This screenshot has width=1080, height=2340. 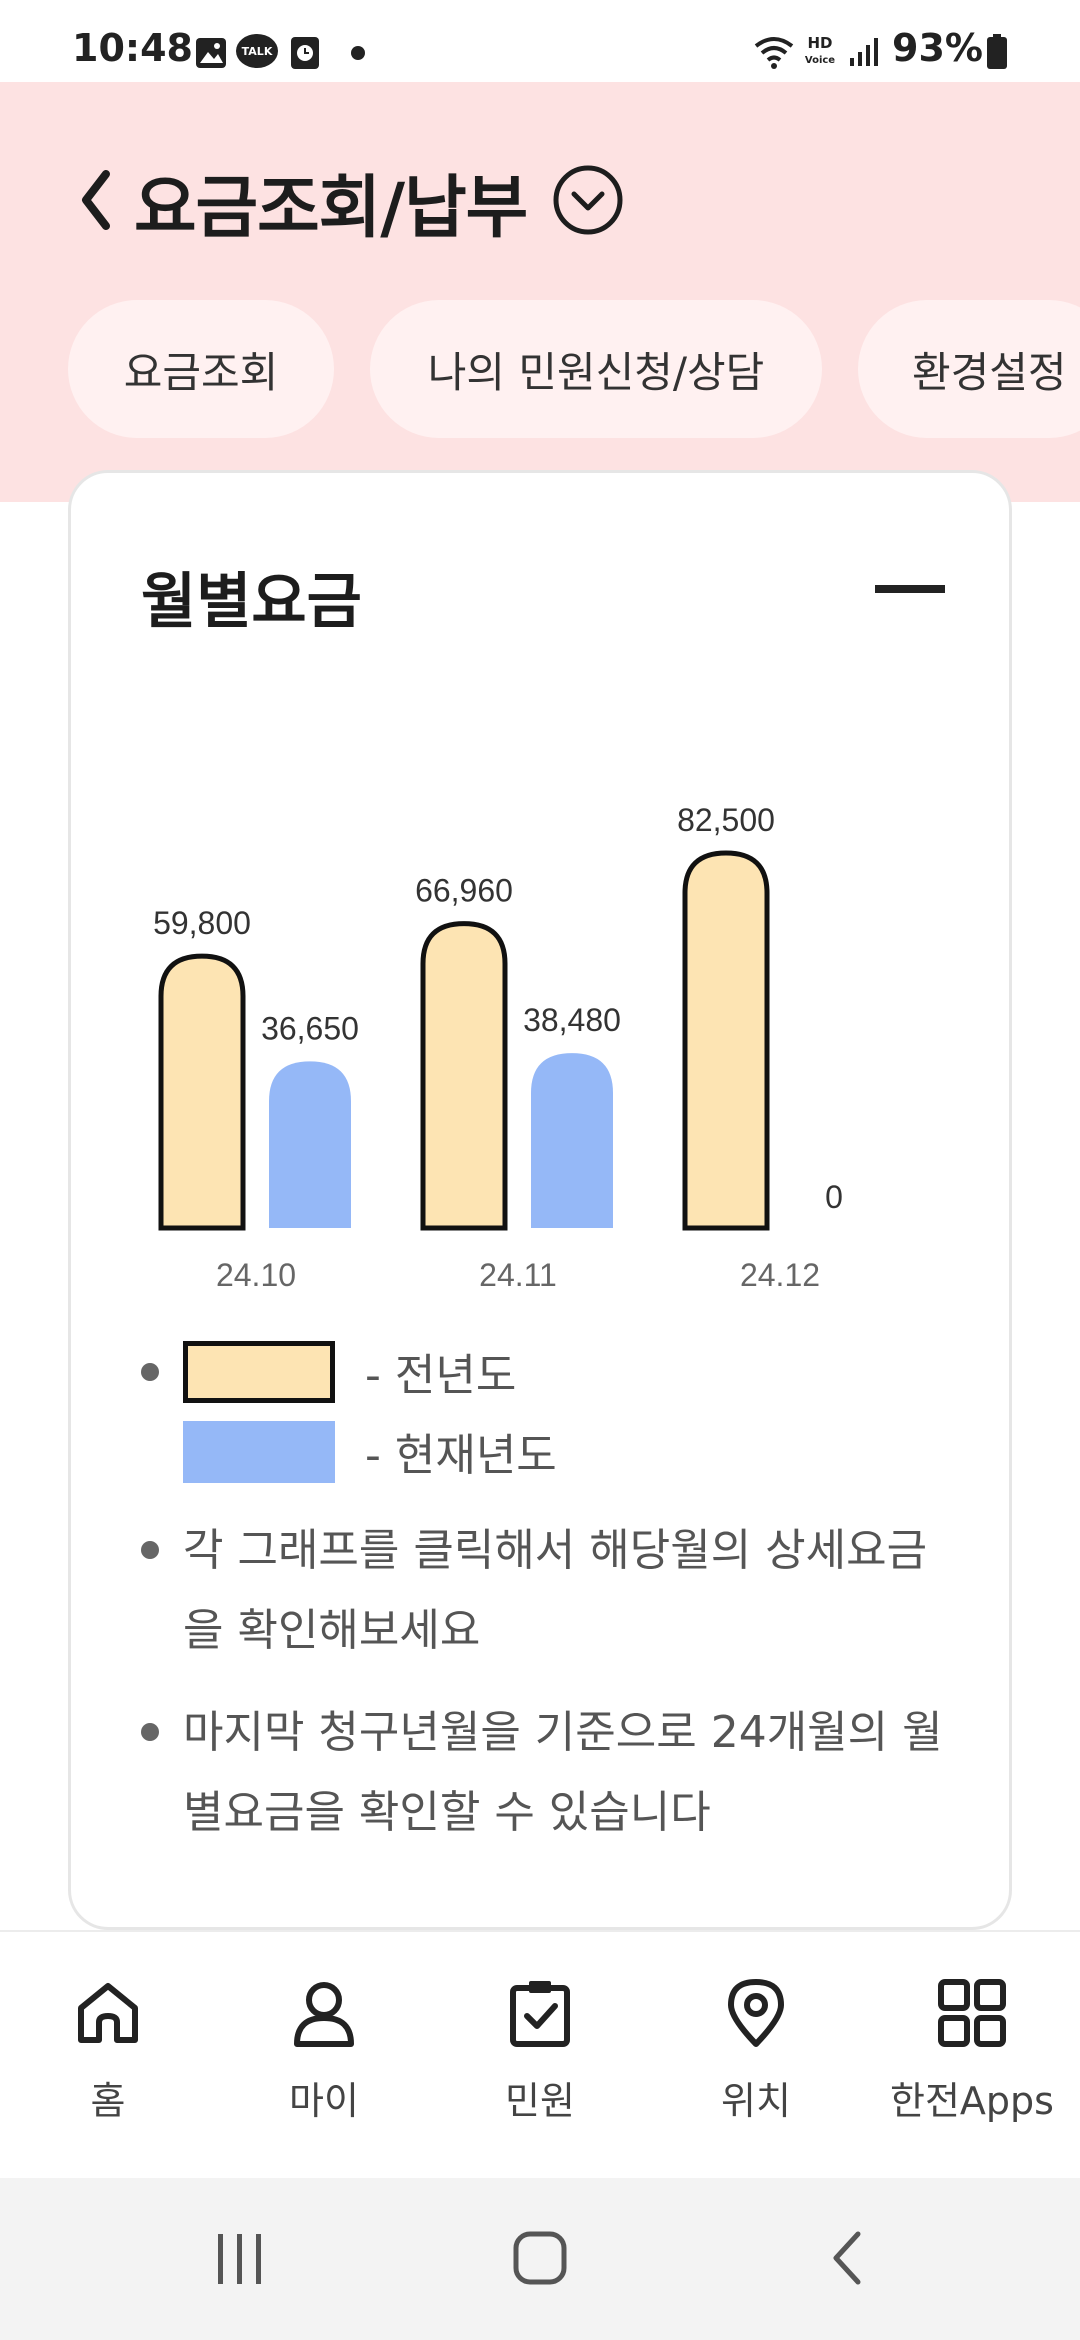 What do you see at coordinates (972, 2013) in the screenshot?
I see `apps-grid-icon` at bounding box center [972, 2013].